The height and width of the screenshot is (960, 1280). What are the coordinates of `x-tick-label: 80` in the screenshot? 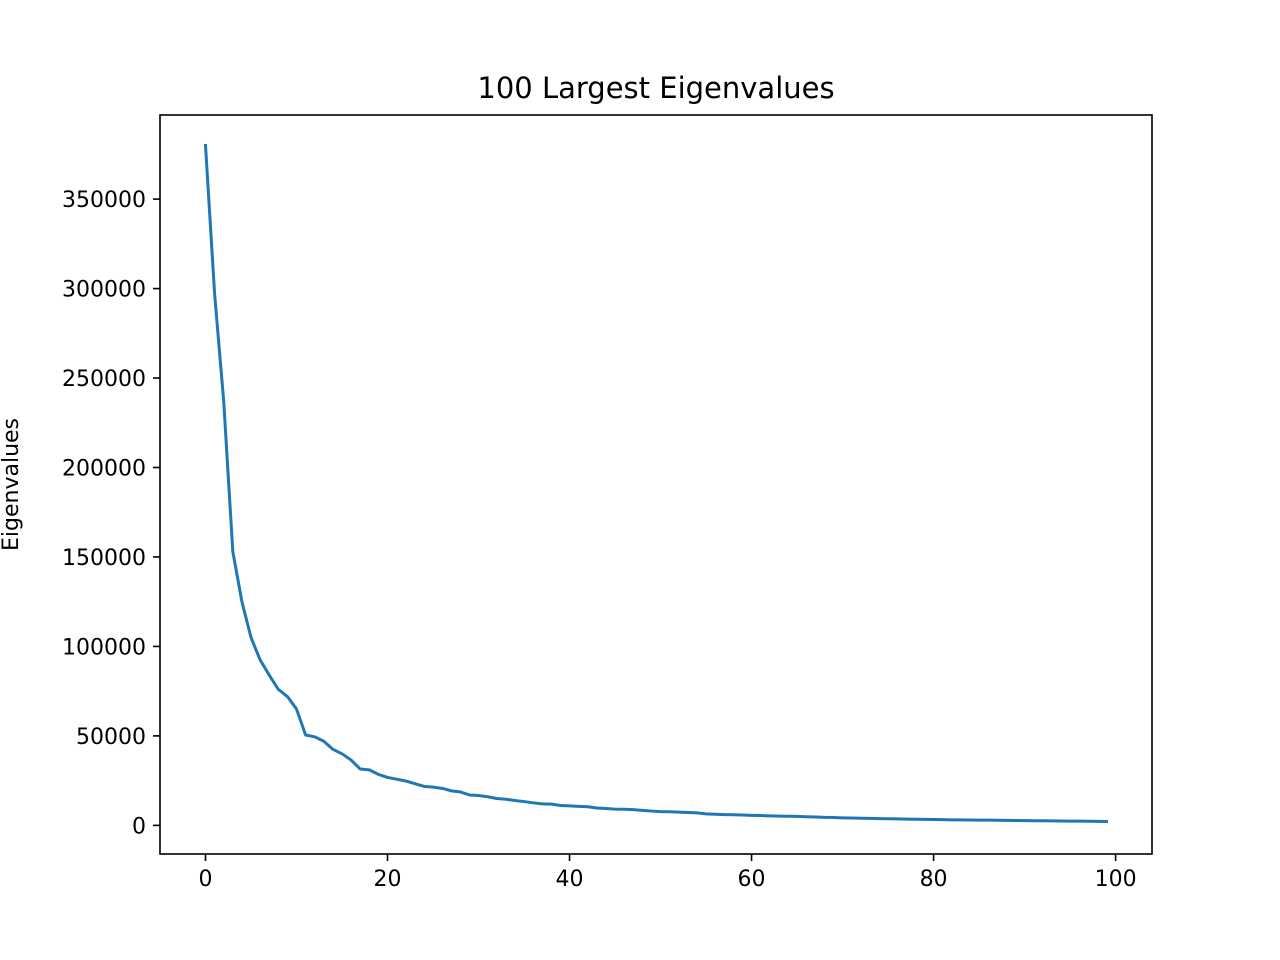 It's located at (934, 879).